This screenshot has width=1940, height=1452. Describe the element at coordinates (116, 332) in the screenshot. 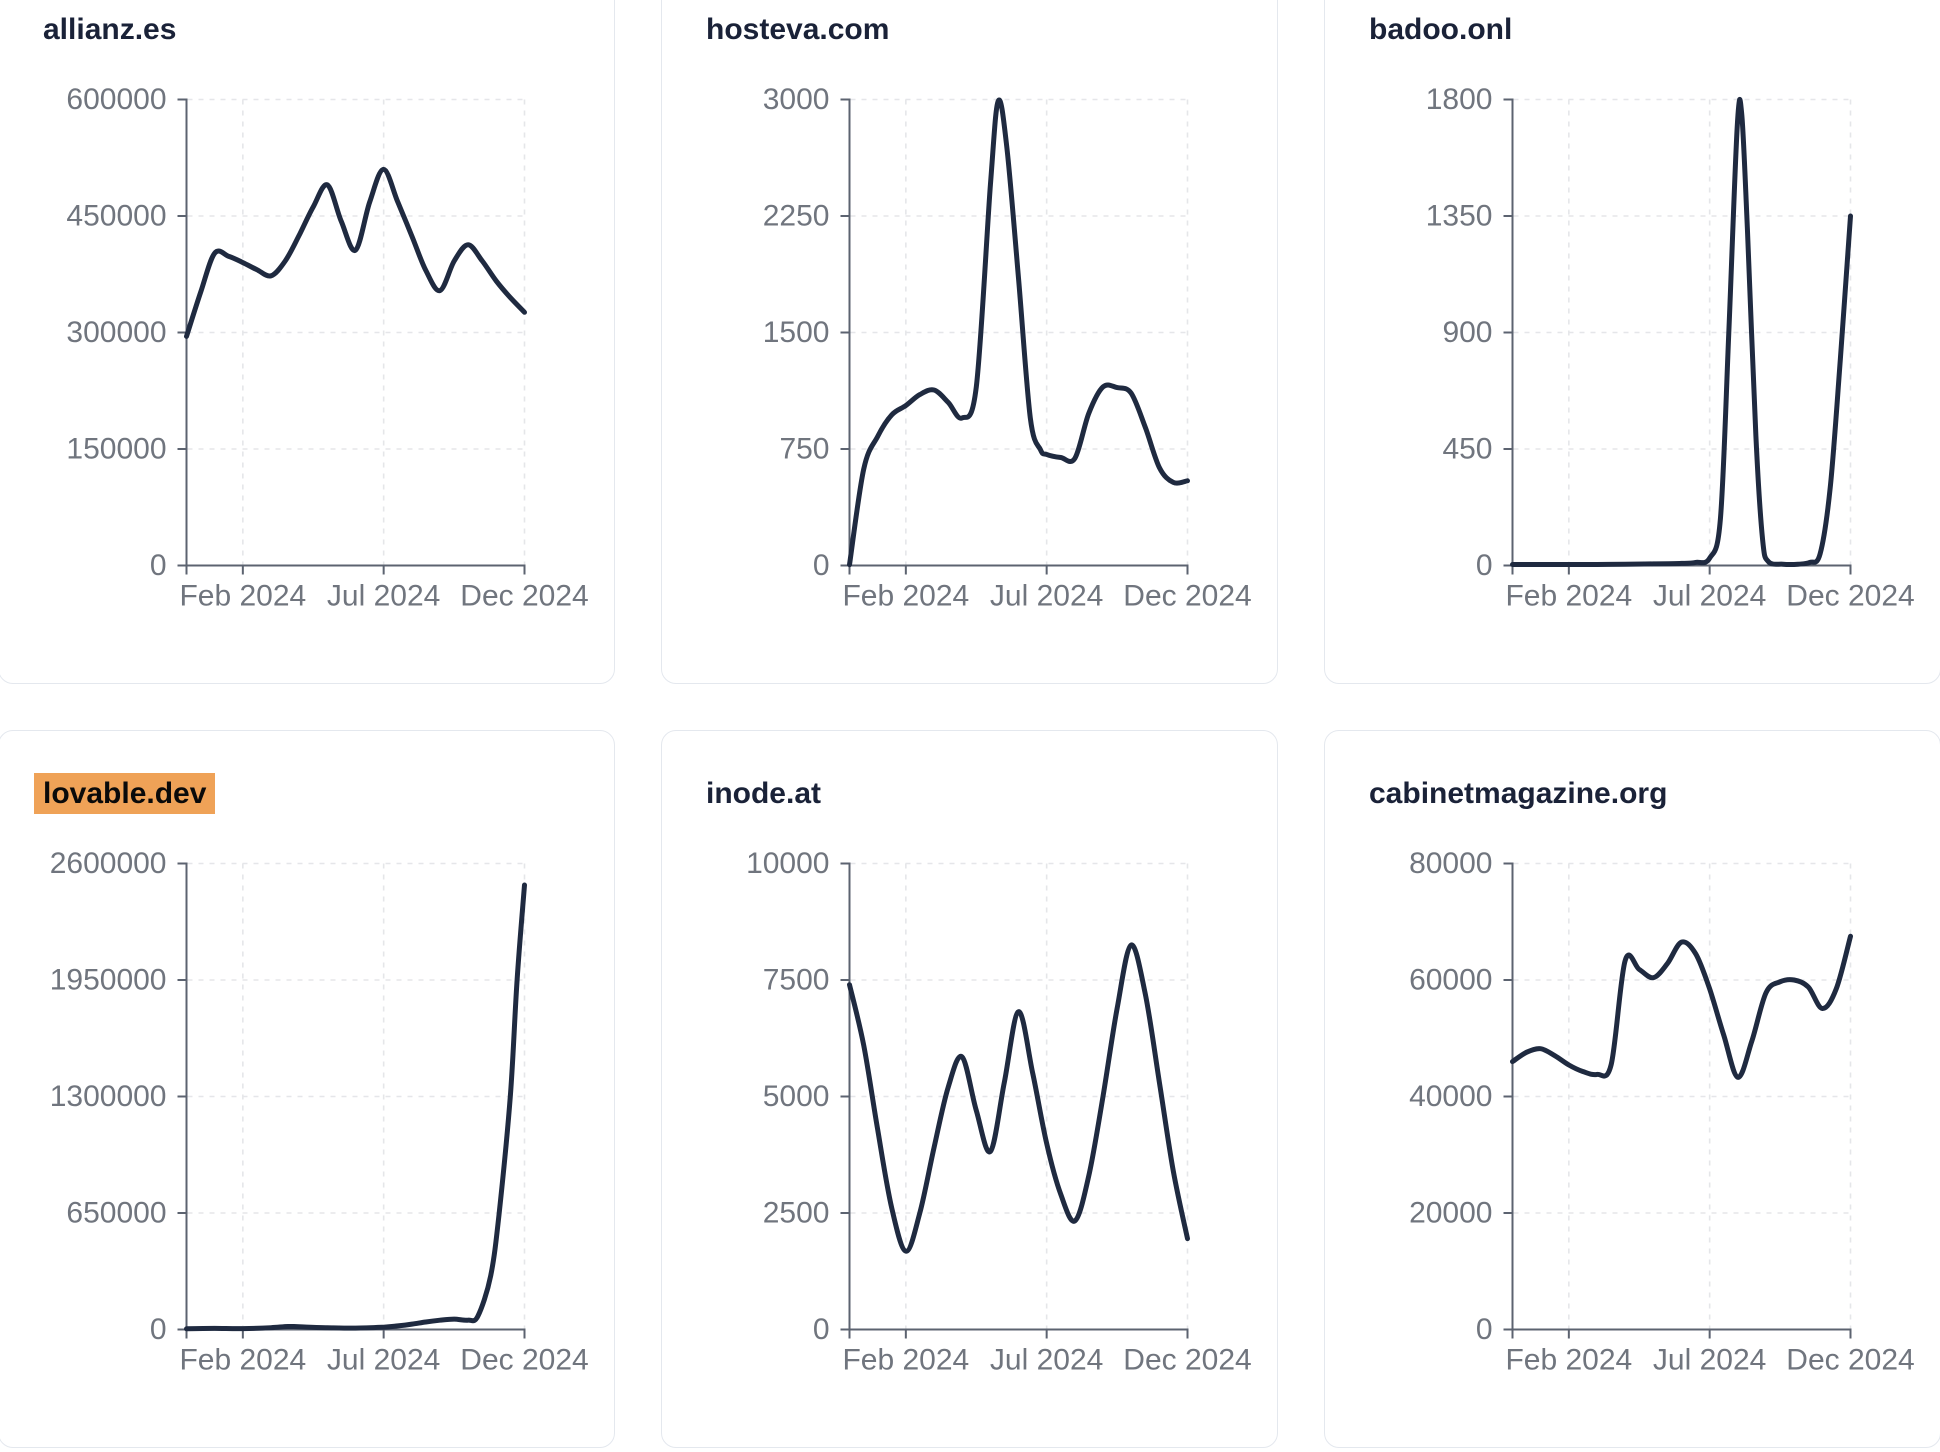

I see `y-tick-label: 300000` at that location.